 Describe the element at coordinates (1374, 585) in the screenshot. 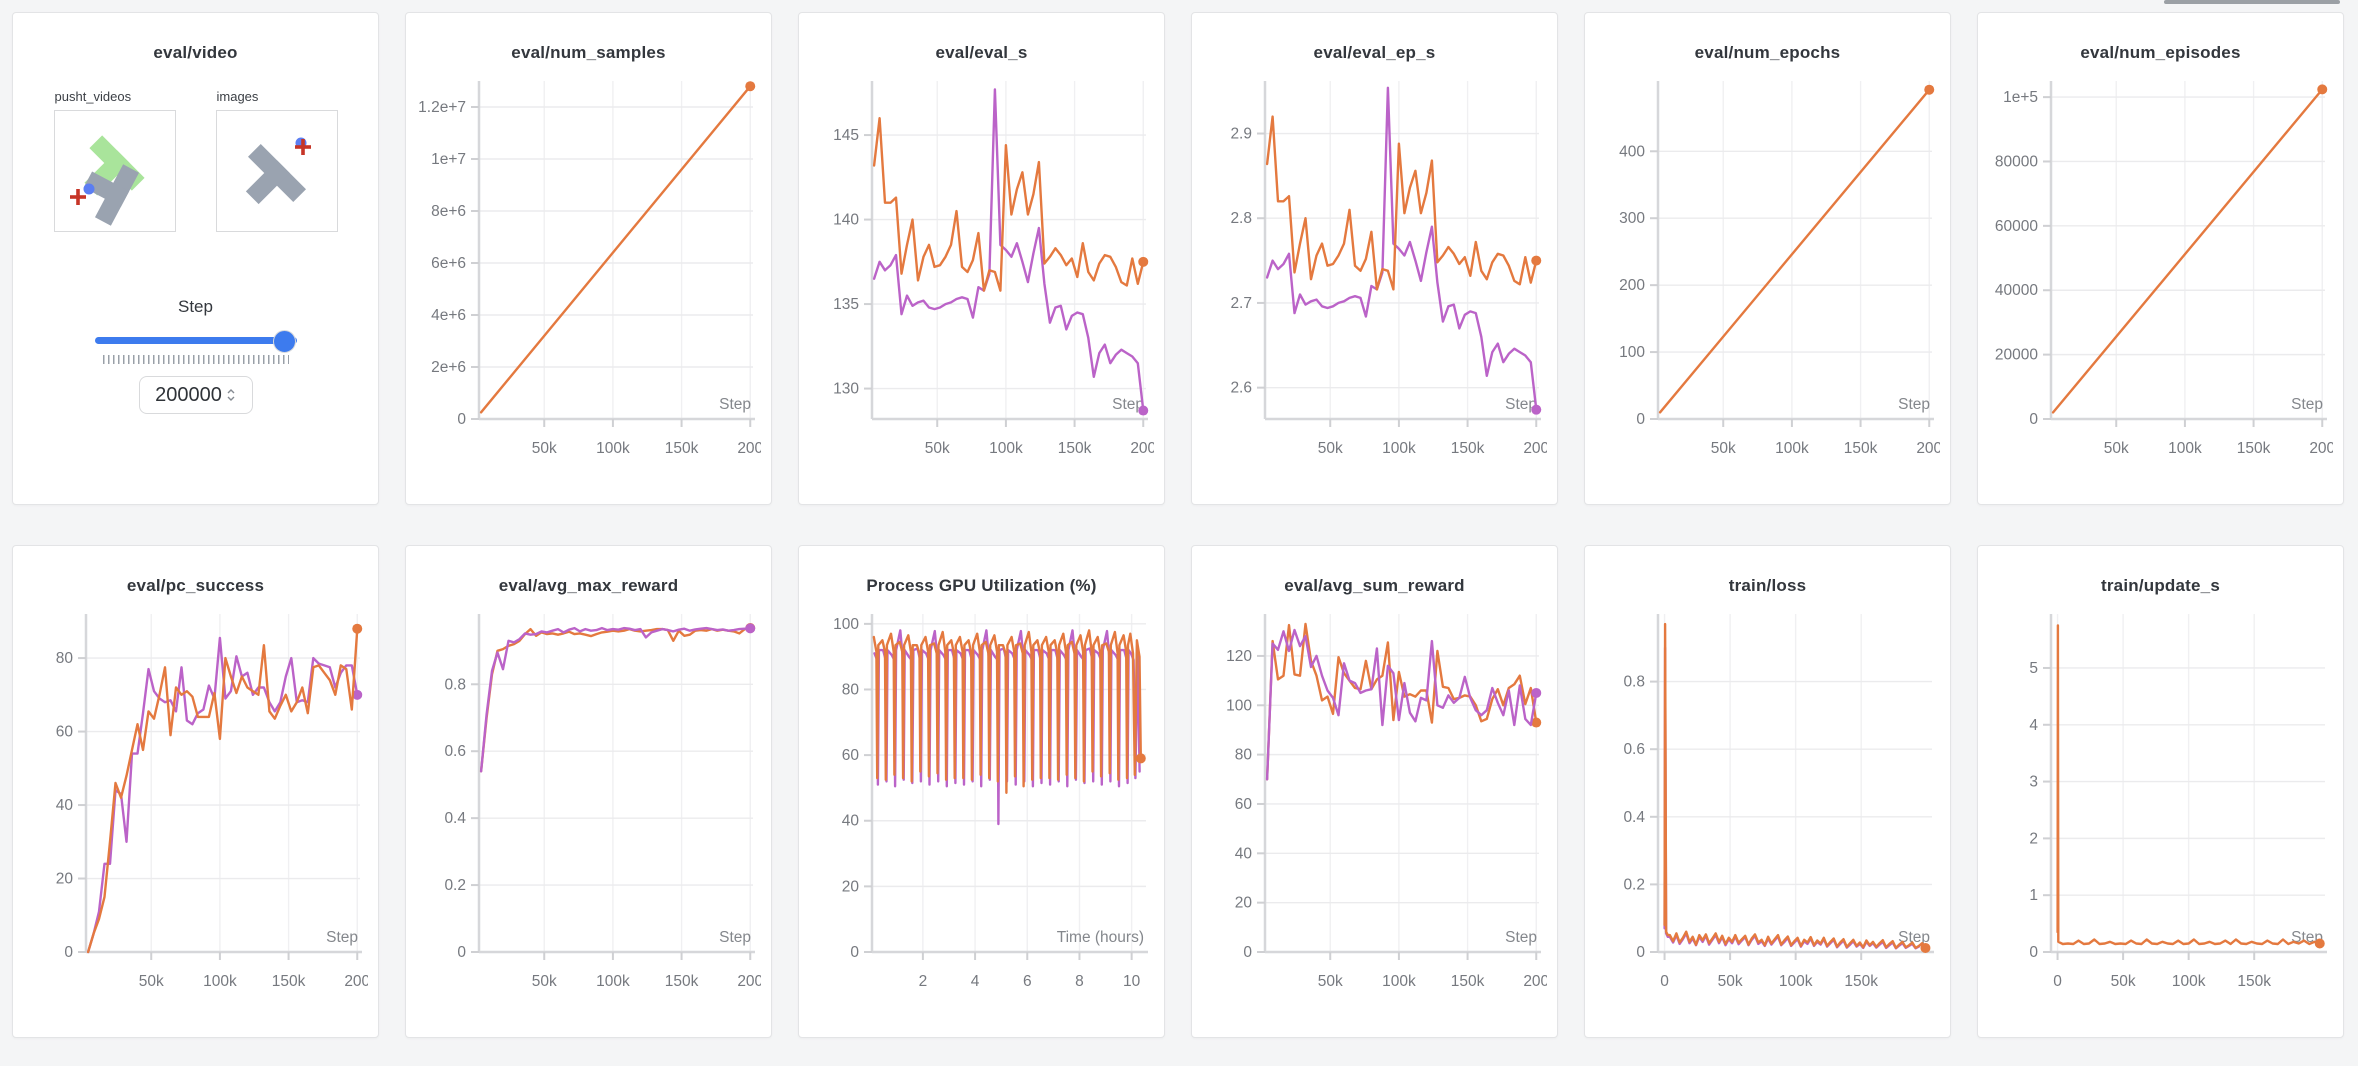

I see `panel-title: eval/avg_sum_reward` at that location.